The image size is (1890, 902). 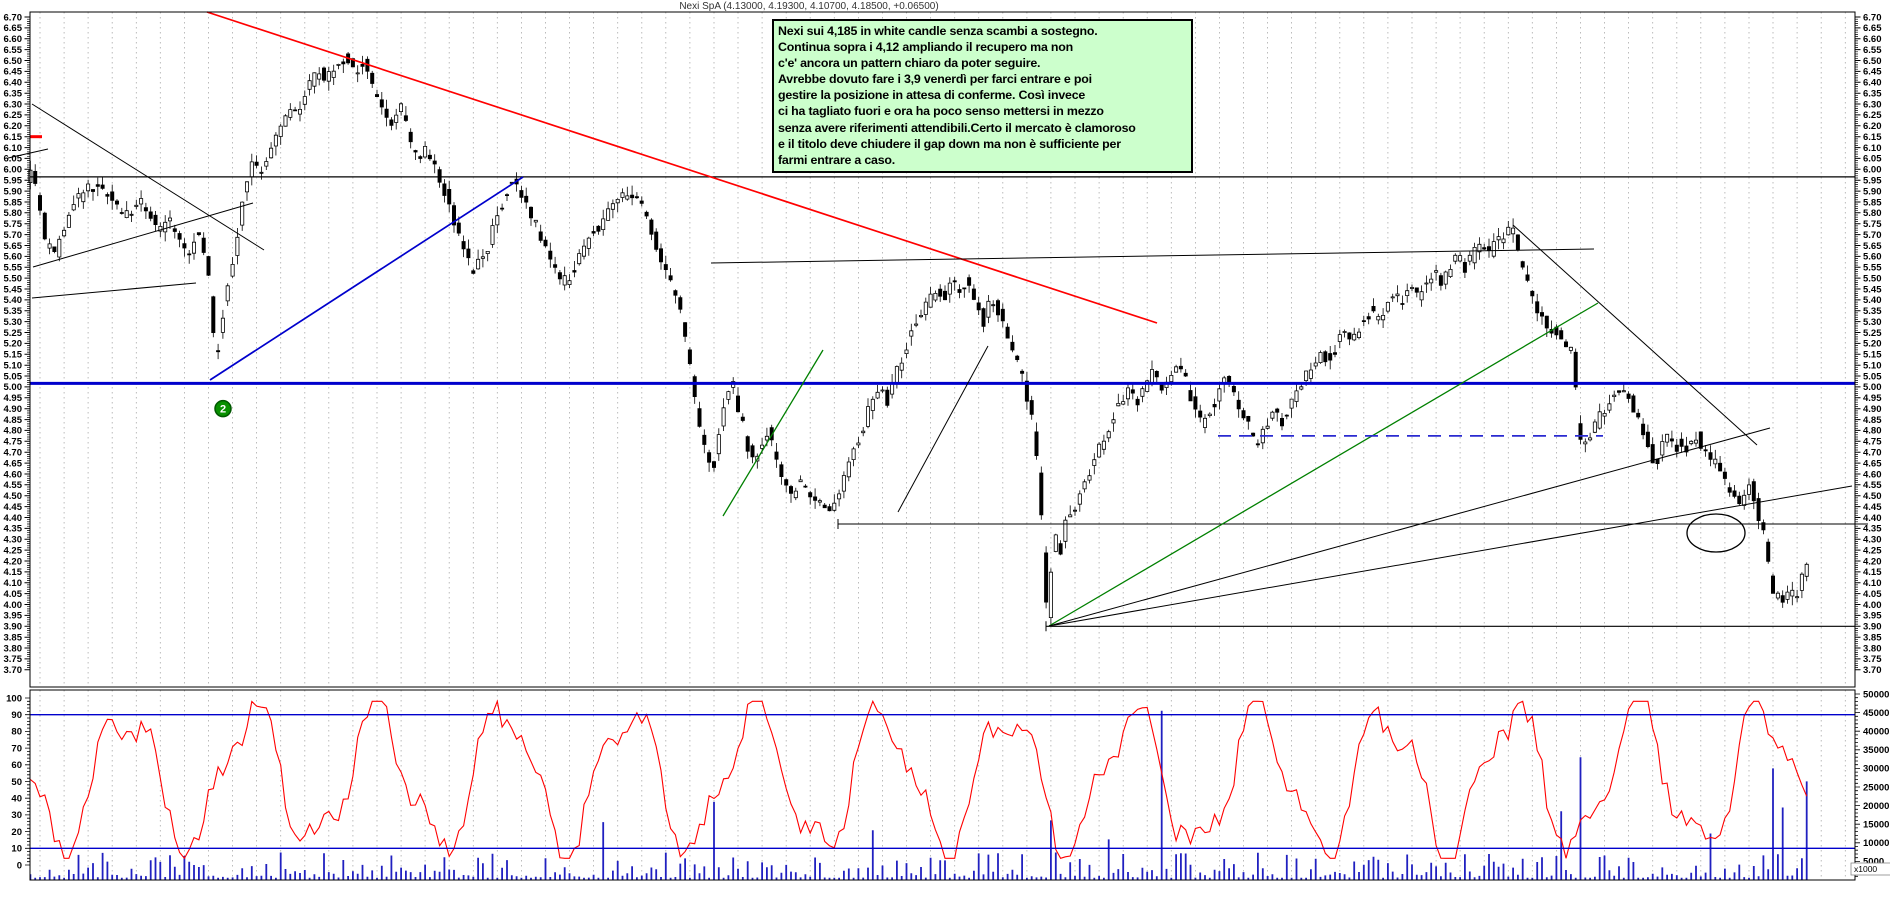 I want to click on svg-text: 15000, so click(x=1876, y=825).